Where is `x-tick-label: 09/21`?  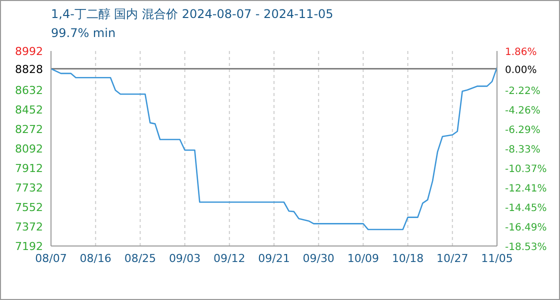
x-tick-label: 09/21 is located at coordinates (274, 258).